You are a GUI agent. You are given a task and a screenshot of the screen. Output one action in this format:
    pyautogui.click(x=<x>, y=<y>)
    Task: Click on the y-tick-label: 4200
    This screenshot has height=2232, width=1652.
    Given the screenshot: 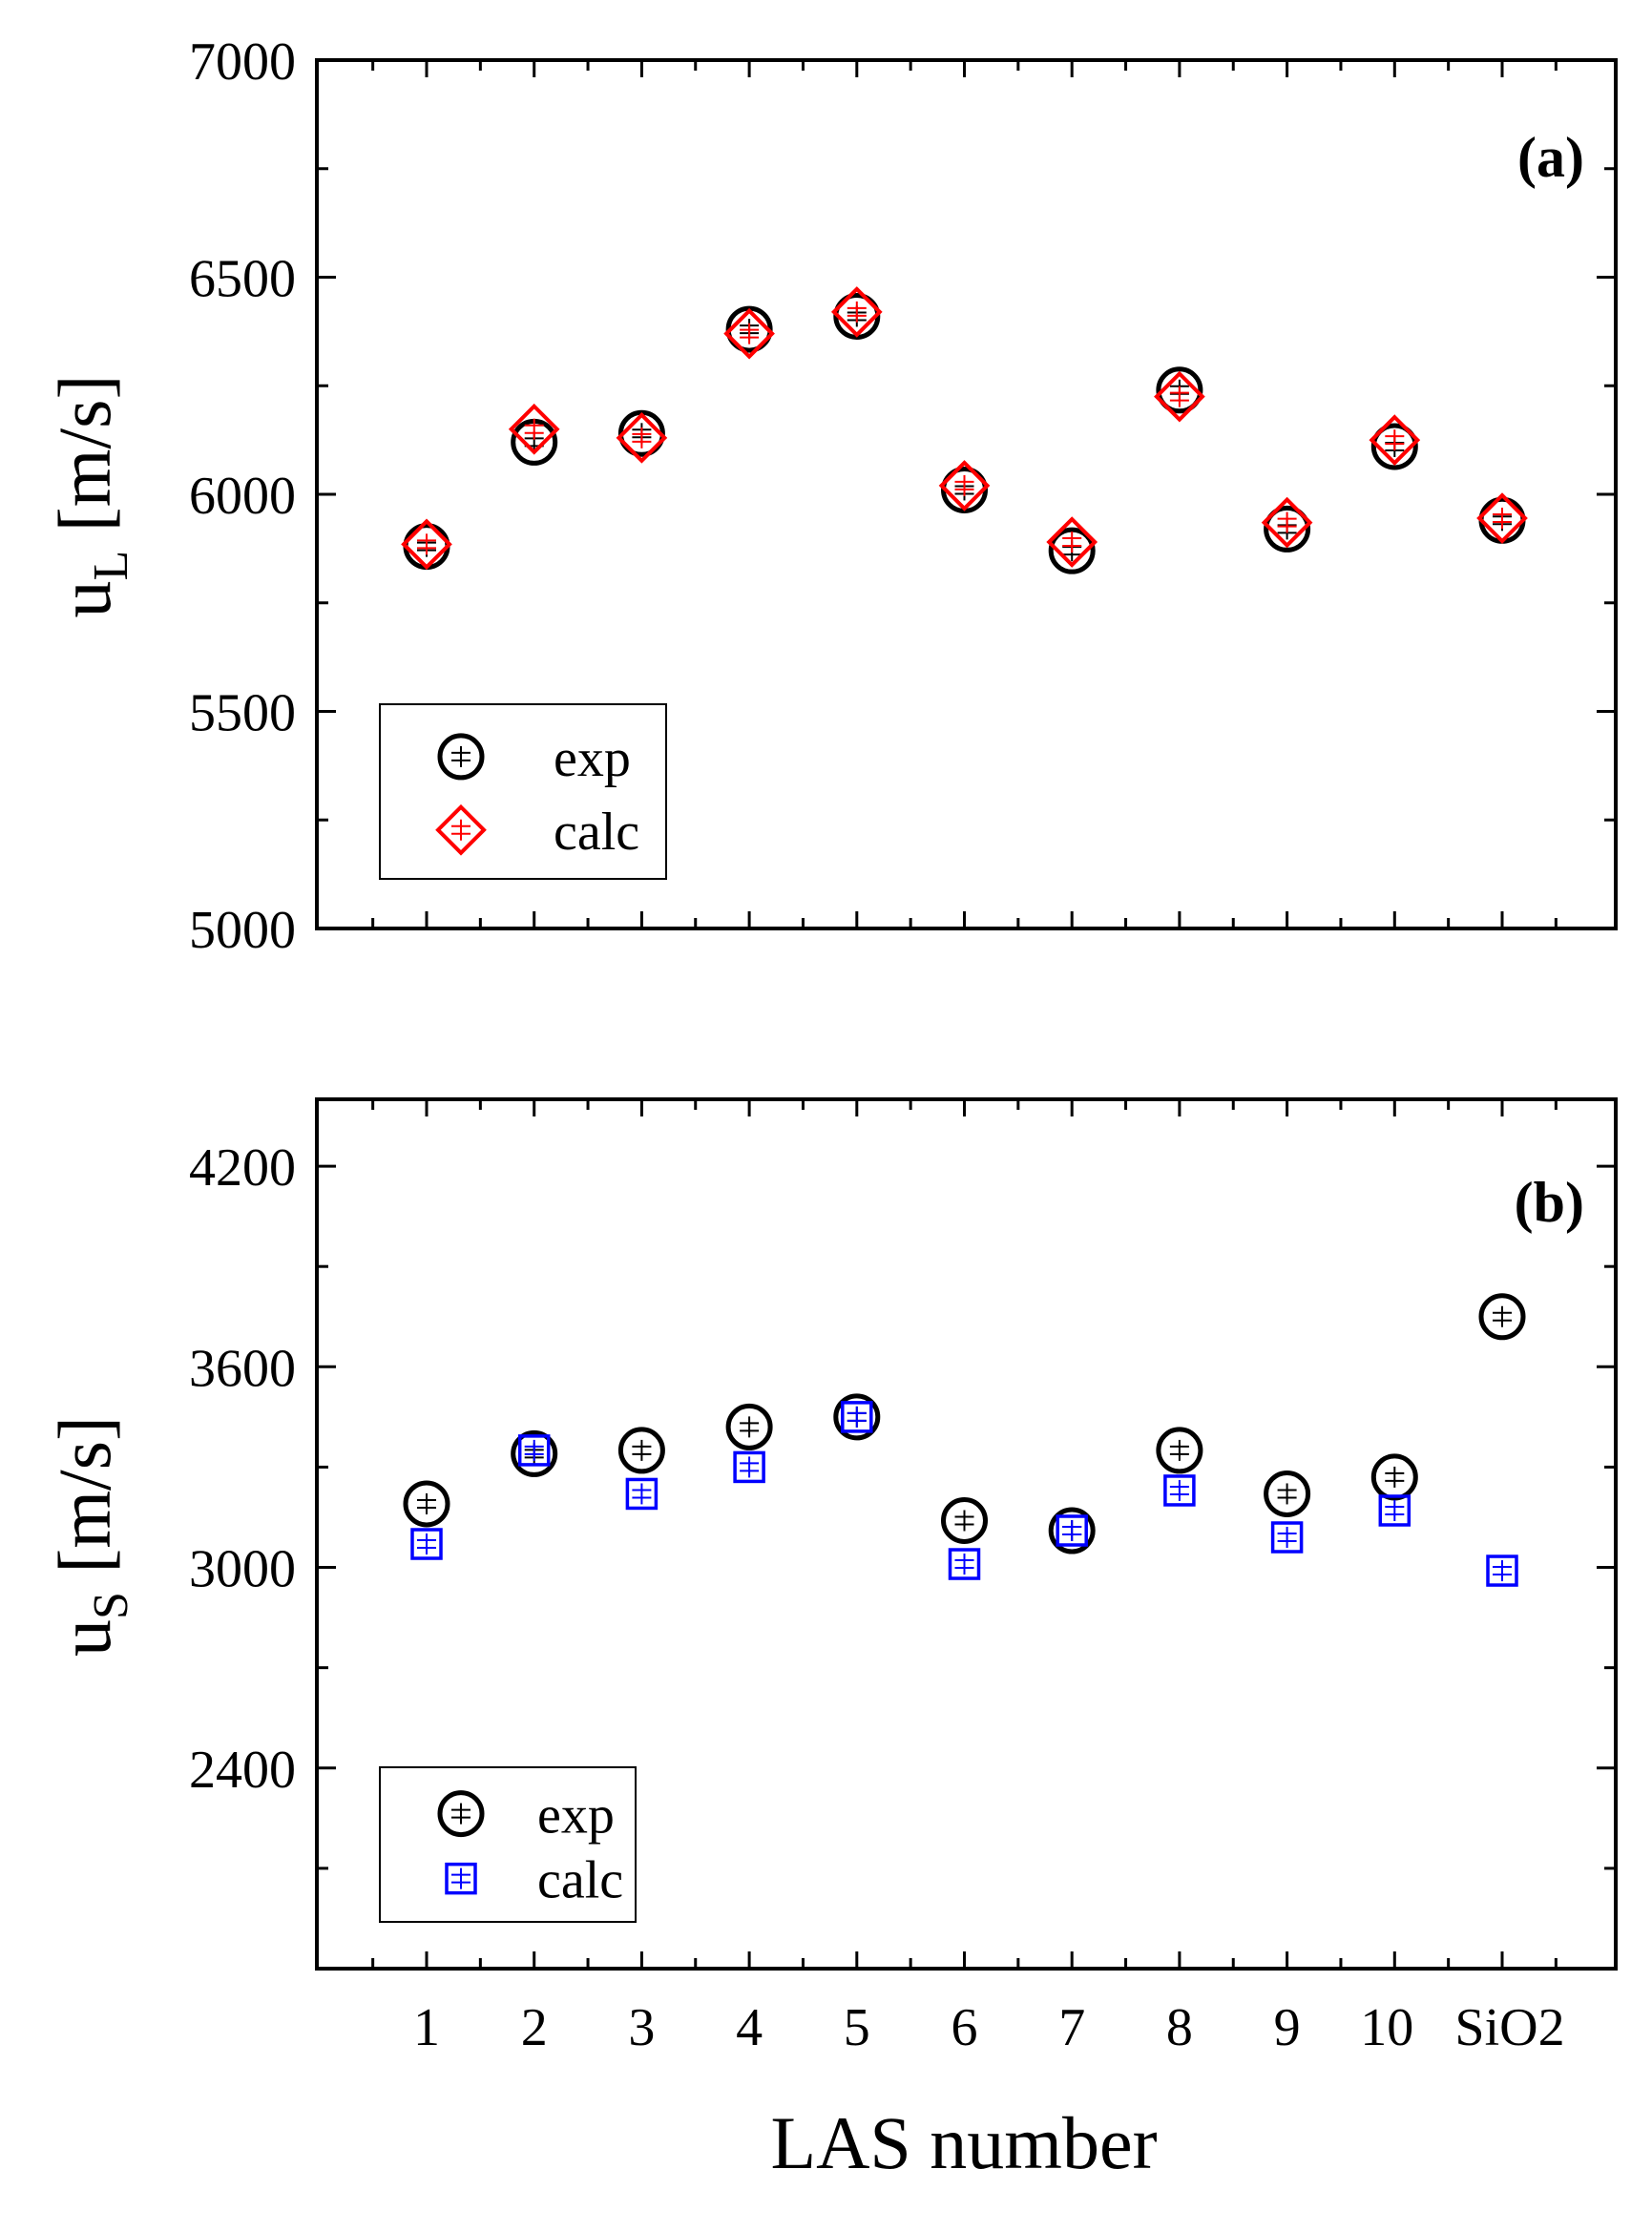 What is the action you would take?
    pyautogui.click(x=242, y=1168)
    